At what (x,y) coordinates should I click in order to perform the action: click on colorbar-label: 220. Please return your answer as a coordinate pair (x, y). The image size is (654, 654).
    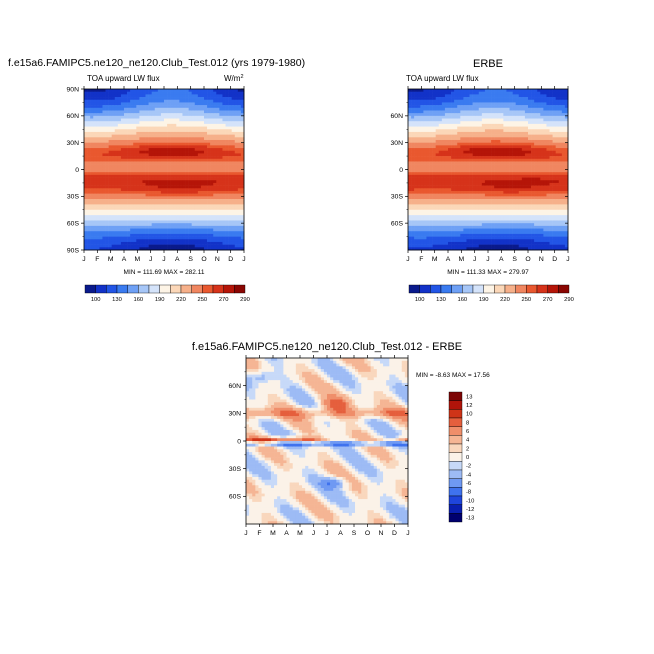
    Looking at the image, I should click on (181, 300).